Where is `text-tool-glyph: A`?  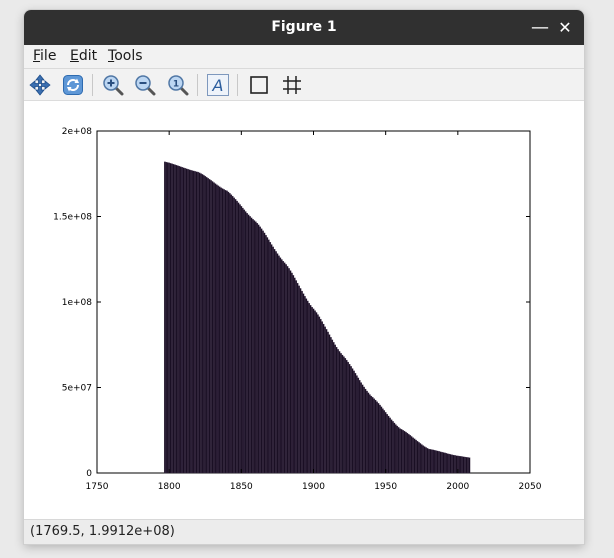 text-tool-glyph: A is located at coordinates (218, 85).